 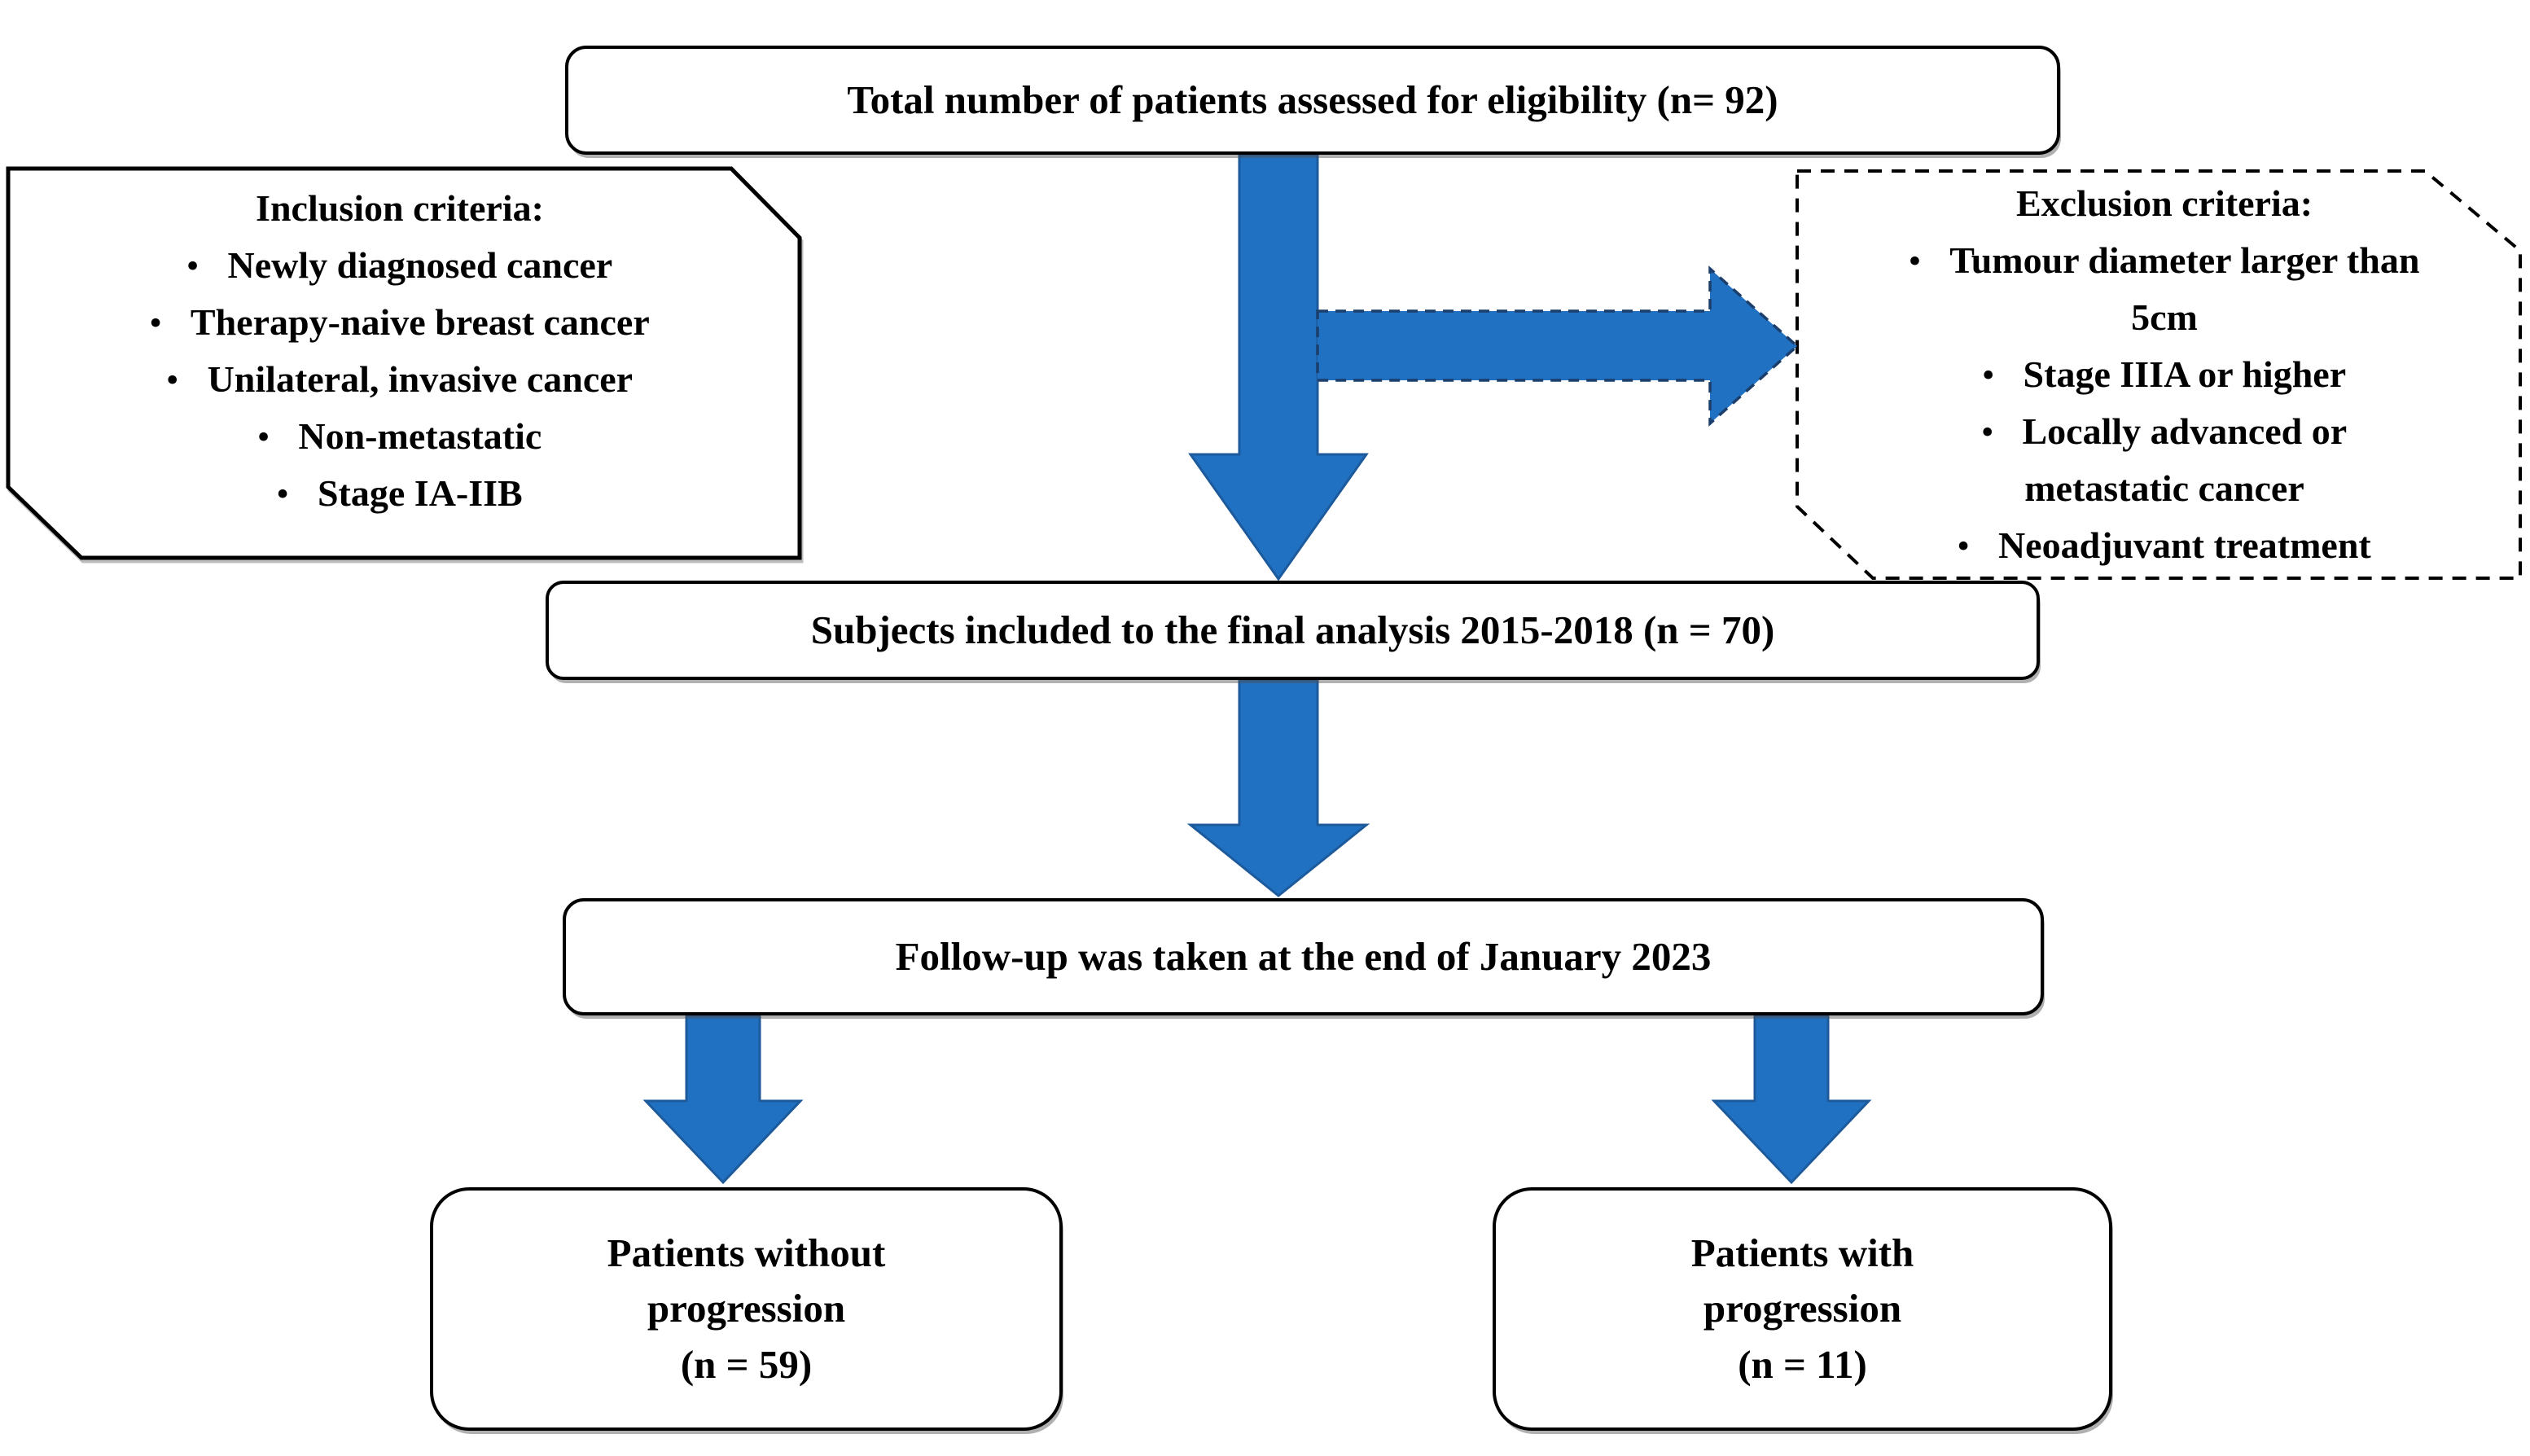 What do you see at coordinates (420, 322) in the screenshot?
I see `criteria-item-text: Therapy-naive breast cancer` at bounding box center [420, 322].